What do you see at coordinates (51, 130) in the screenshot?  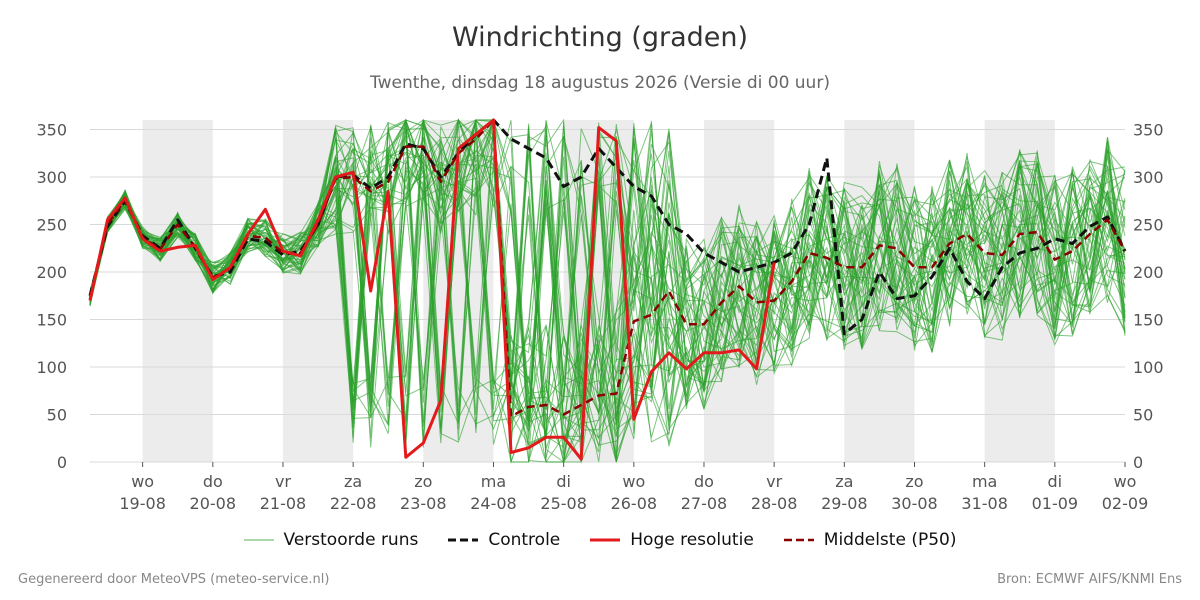 I see `y-tick-label-left: 350` at bounding box center [51, 130].